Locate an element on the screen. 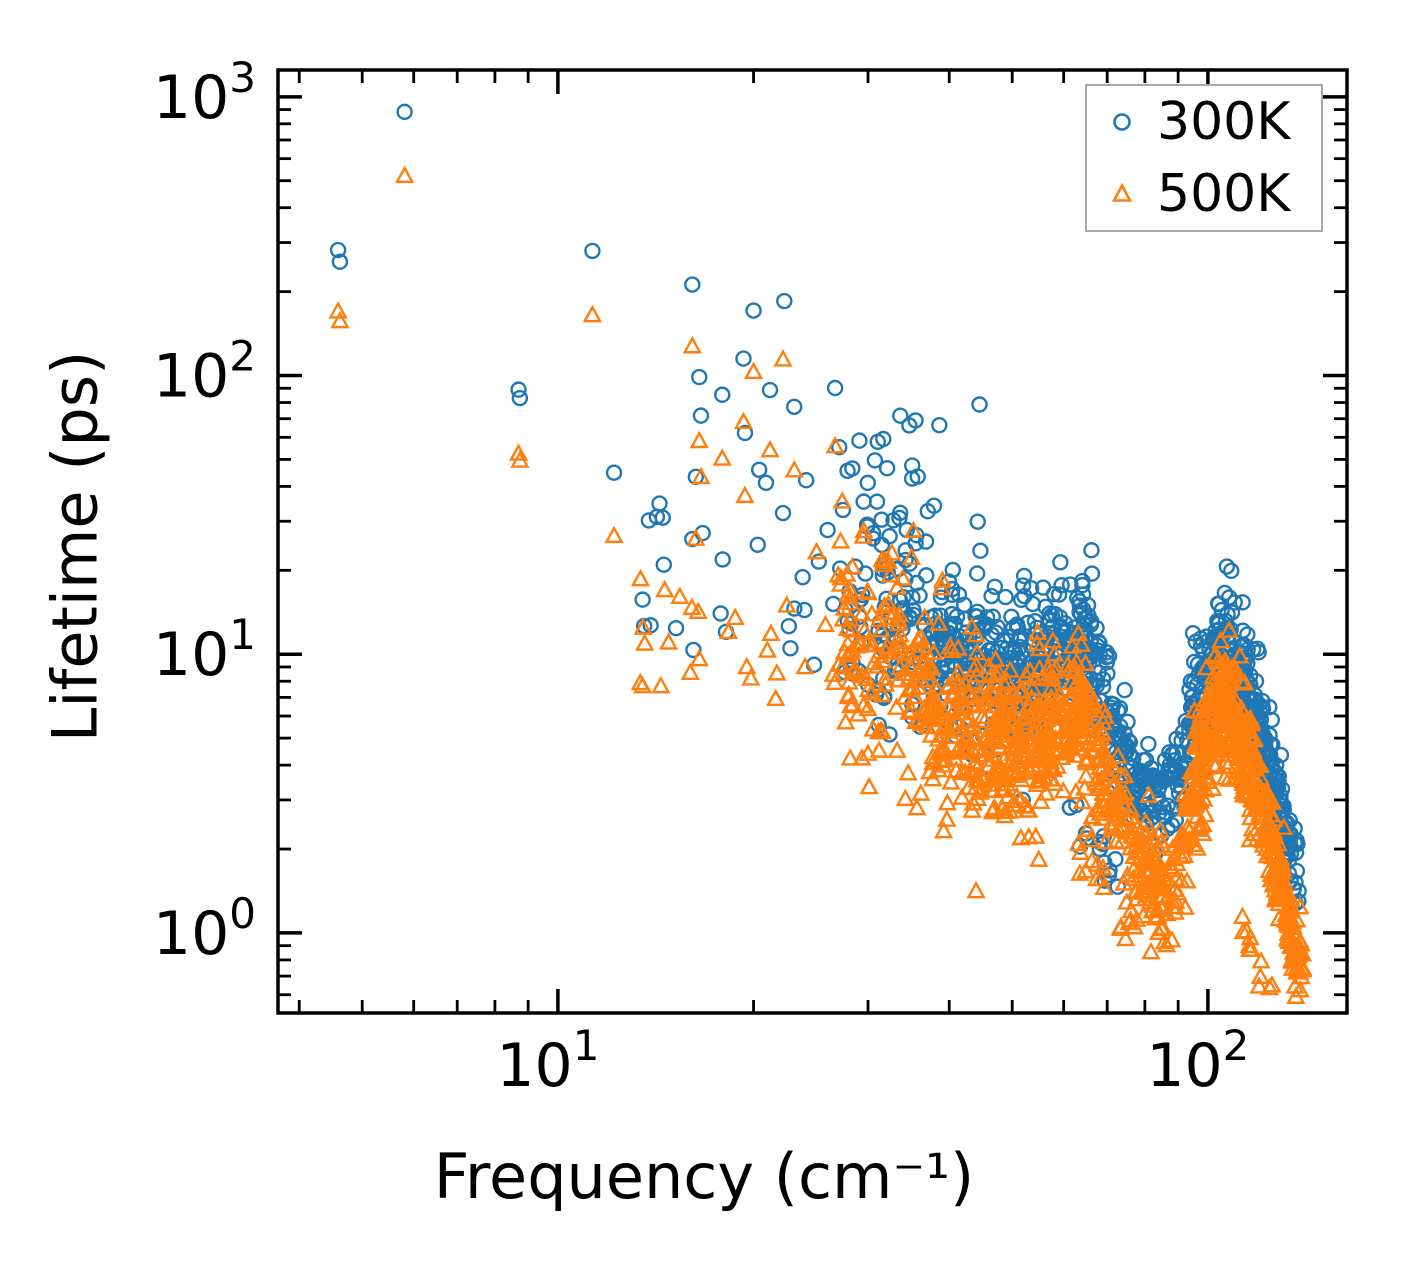  circle-marker-icon is located at coordinates (1122, 122).